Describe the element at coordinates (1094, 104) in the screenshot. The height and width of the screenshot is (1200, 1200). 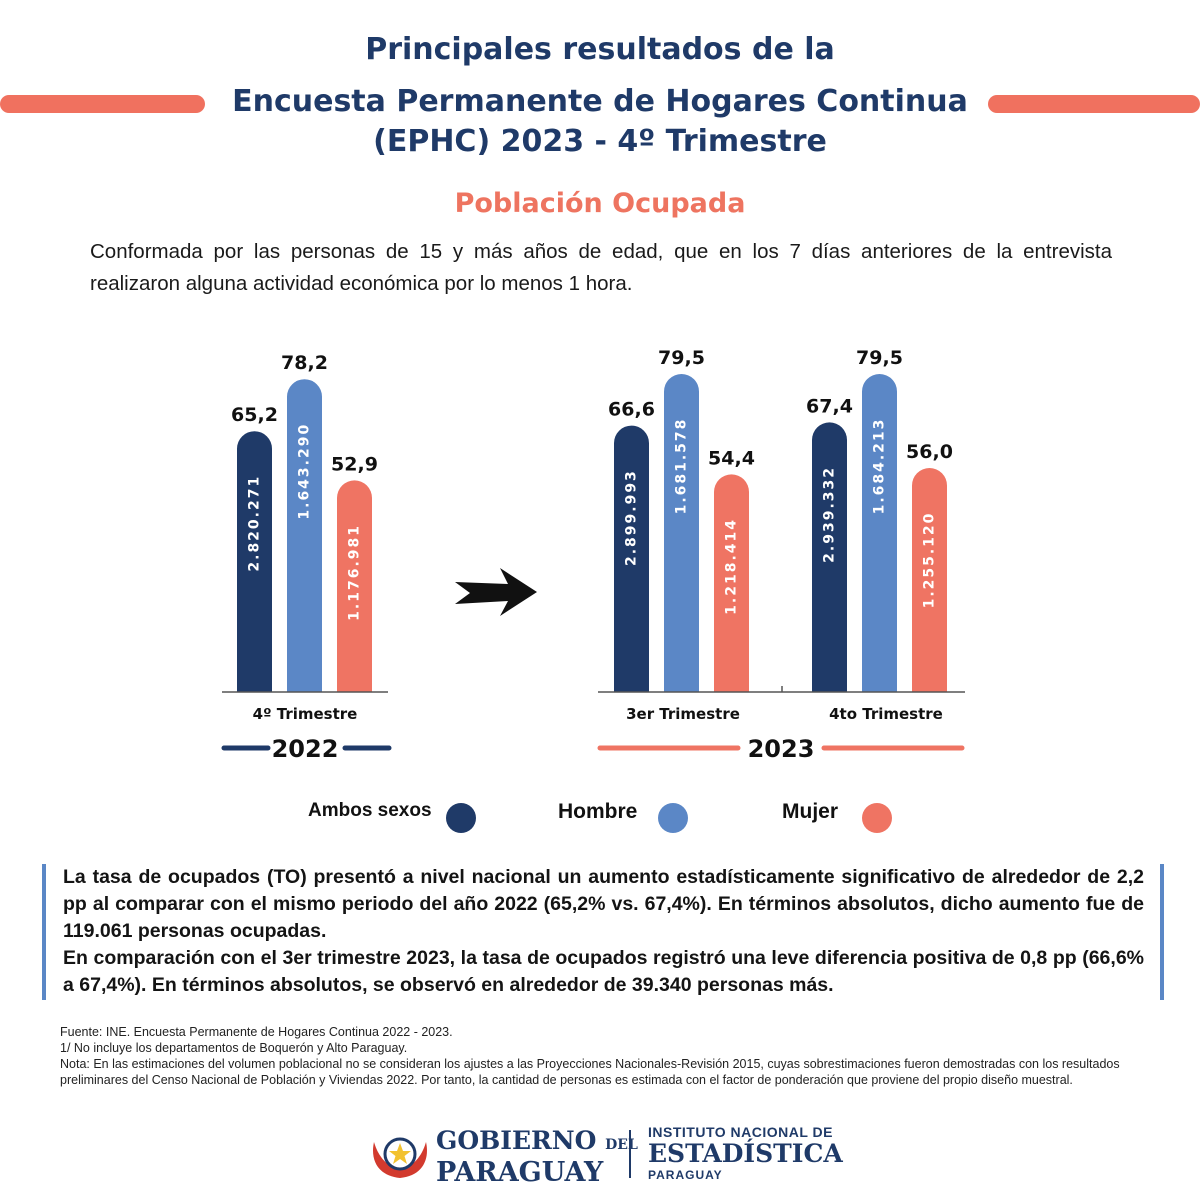
I see `title-decoration-right` at that location.